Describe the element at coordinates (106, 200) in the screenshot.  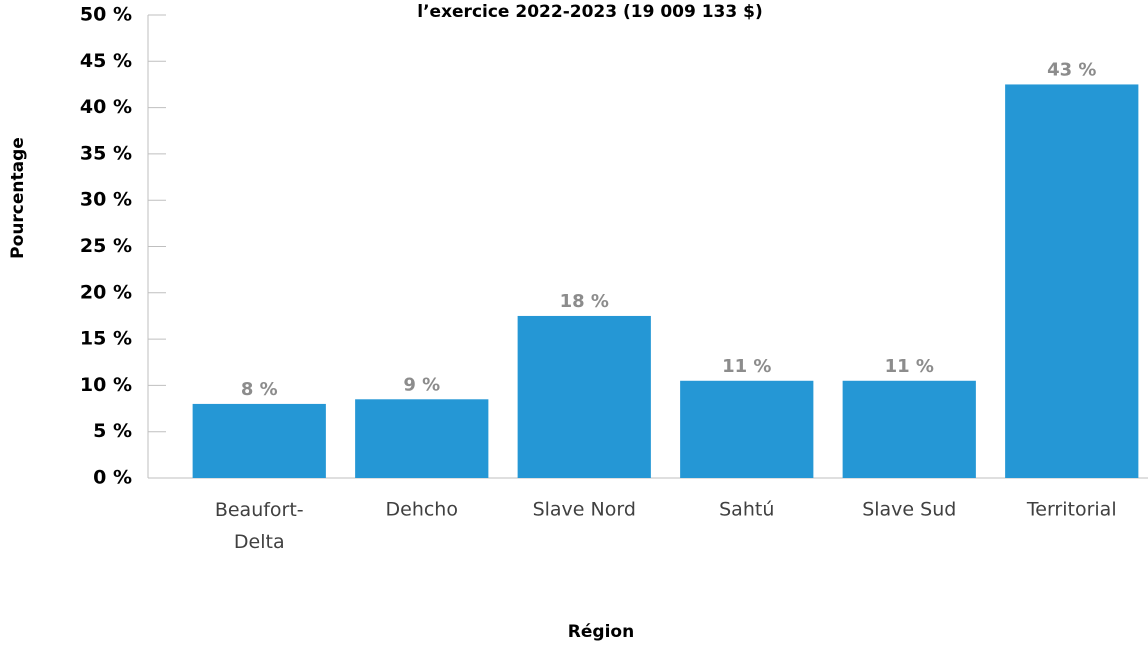
I see `y-tick-label: 30 %` at that location.